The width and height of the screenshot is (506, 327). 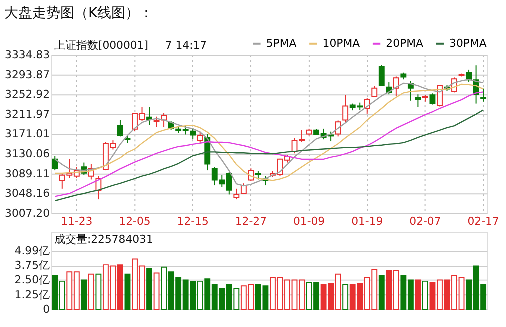 What do you see at coordinates (341, 43) in the screenshot?
I see `legend-label: 10PMA` at bounding box center [341, 43].